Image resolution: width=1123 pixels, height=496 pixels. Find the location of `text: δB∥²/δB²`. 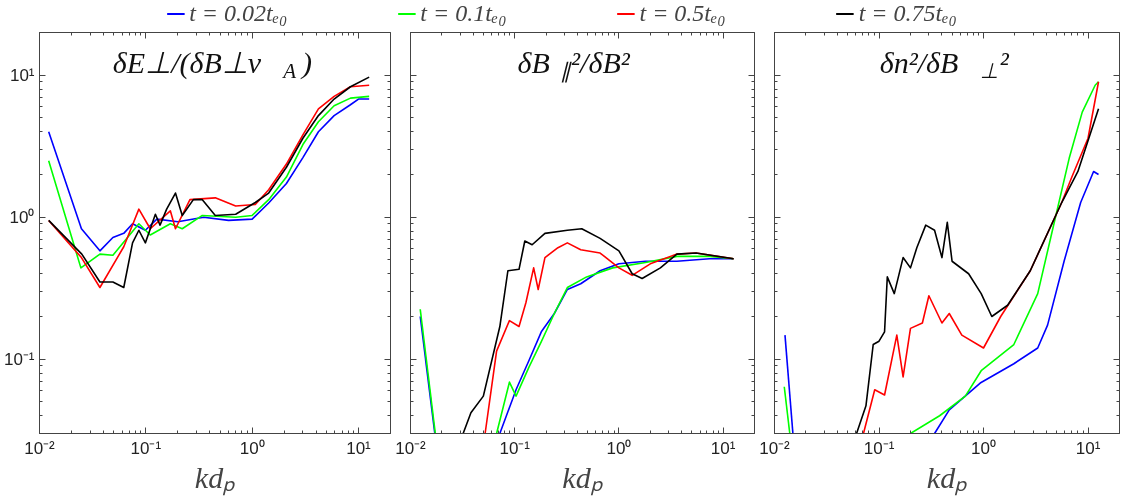

text: δB∥²/δB² is located at coordinates (574, 64).